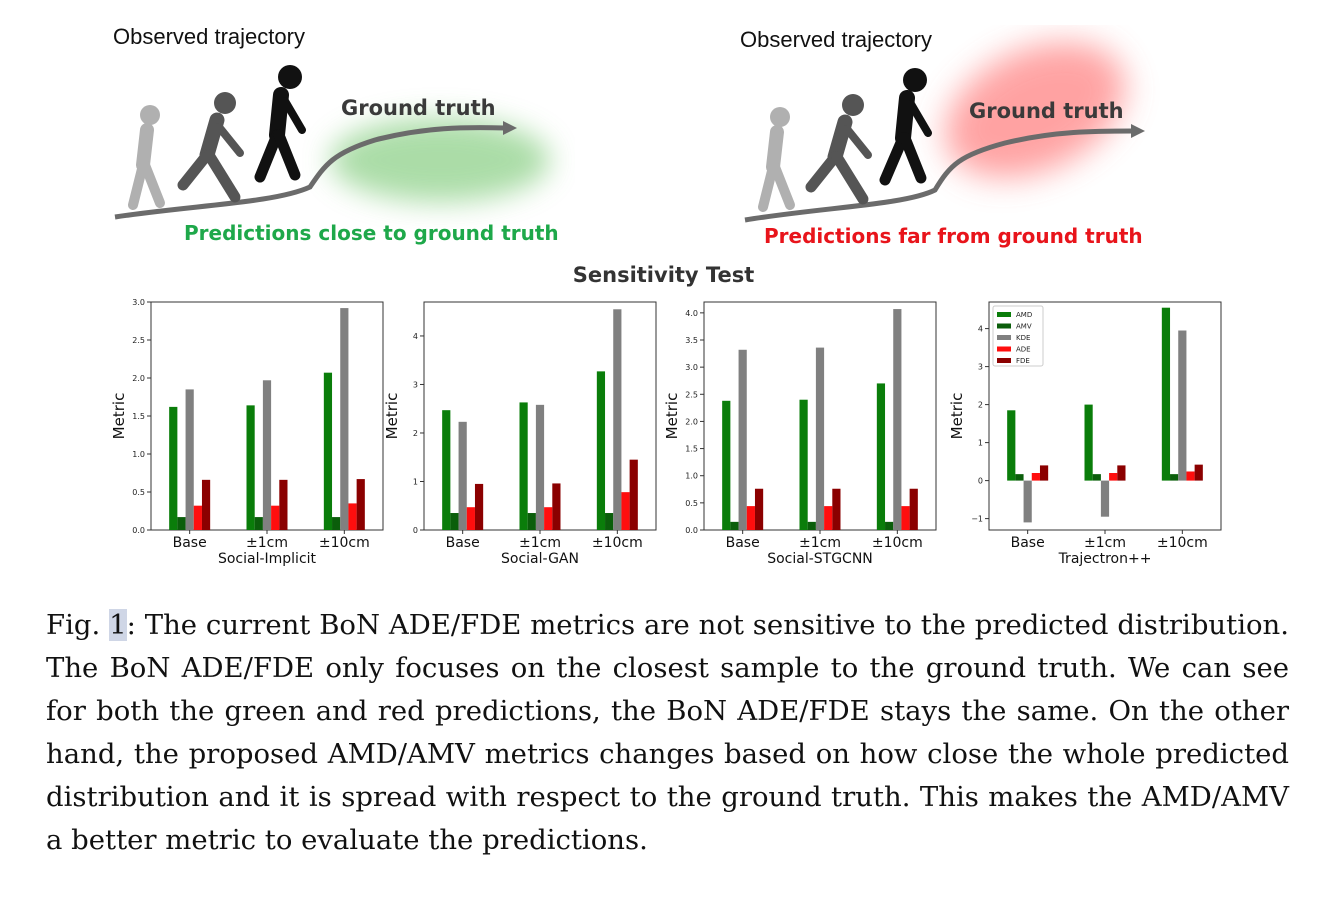 This screenshot has height=924, width=1327. Describe the element at coordinates (280, 124) in the screenshot. I see `scene-1-walker-dark` at that location.